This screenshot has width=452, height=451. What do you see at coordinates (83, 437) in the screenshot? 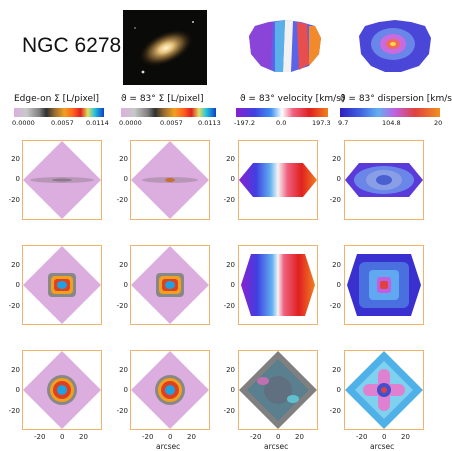
I see `xtick-c1-20: 20` at bounding box center [83, 437].